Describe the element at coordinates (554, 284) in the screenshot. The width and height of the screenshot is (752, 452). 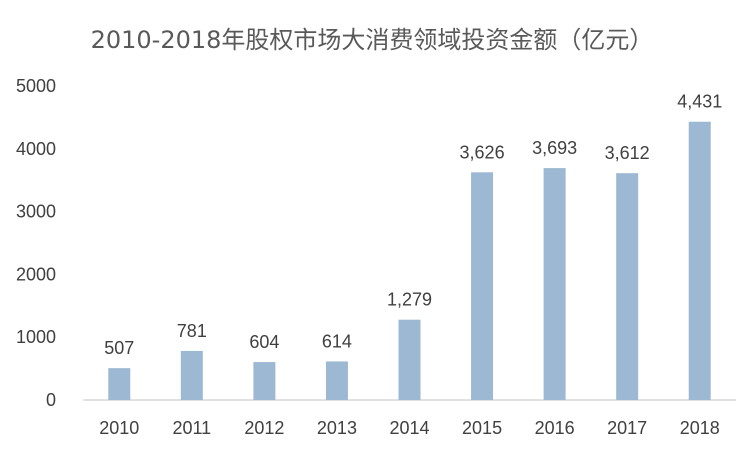
I see `bar-2016` at that location.